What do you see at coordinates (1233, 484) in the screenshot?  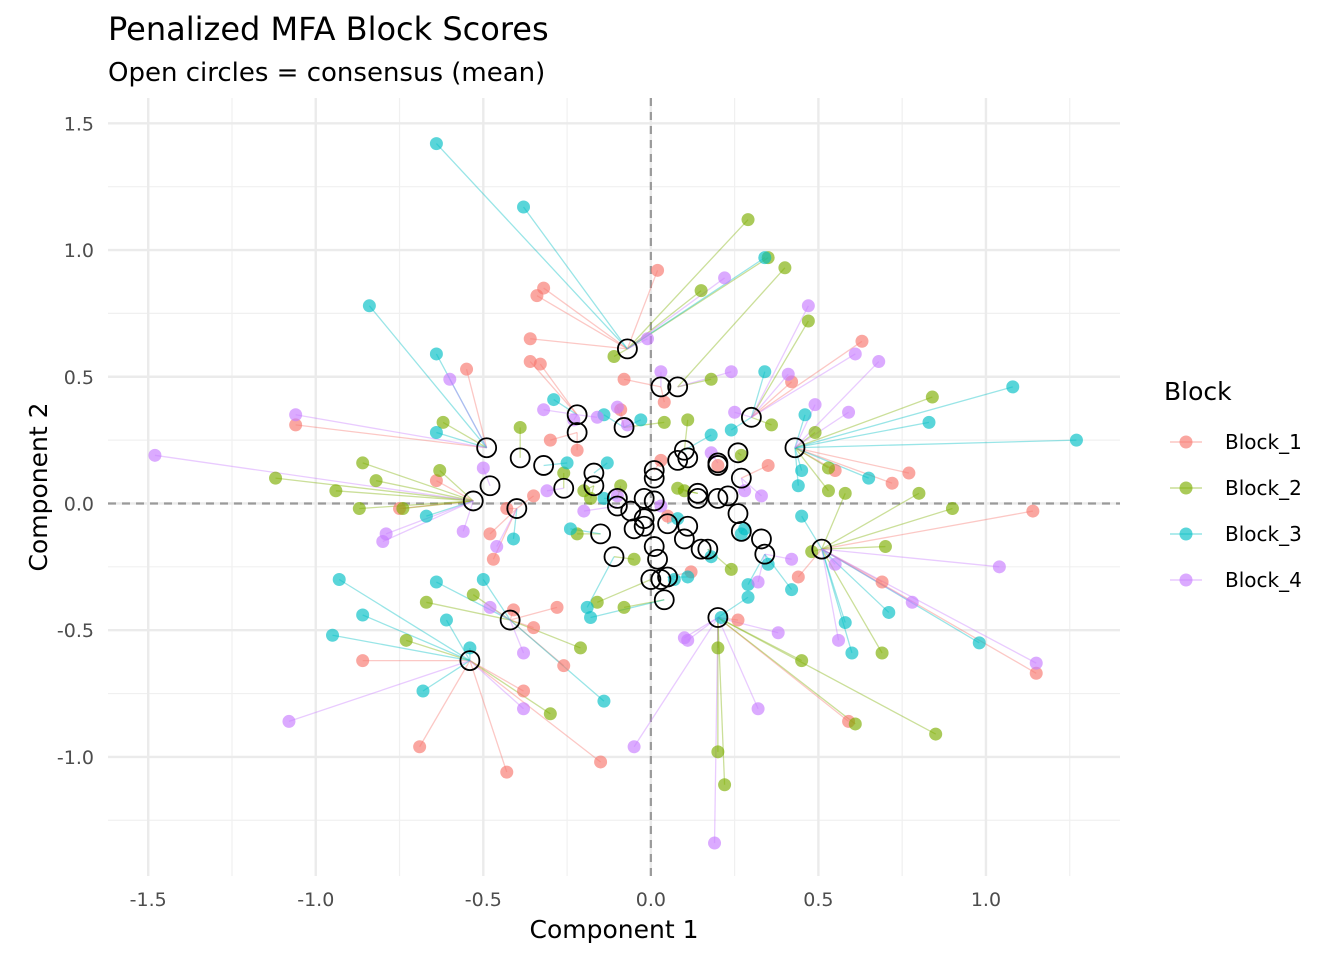 I see `legend: Block Block_1 Block_2 Block_3 Block_4` at bounding box center [1233, 484].